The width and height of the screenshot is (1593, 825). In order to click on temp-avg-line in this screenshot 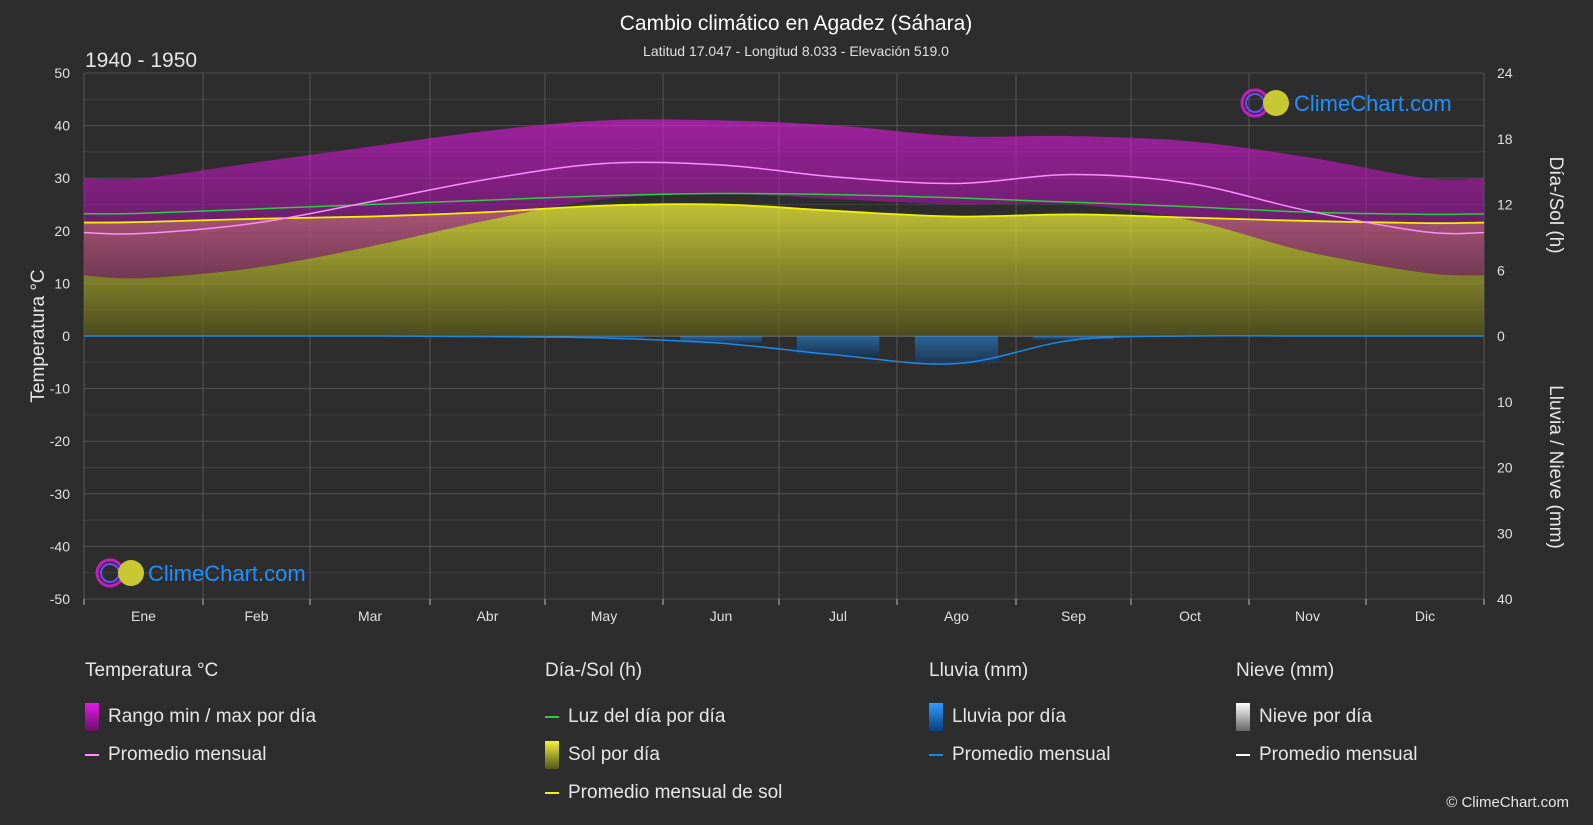, I will do `click(784, 198)`.